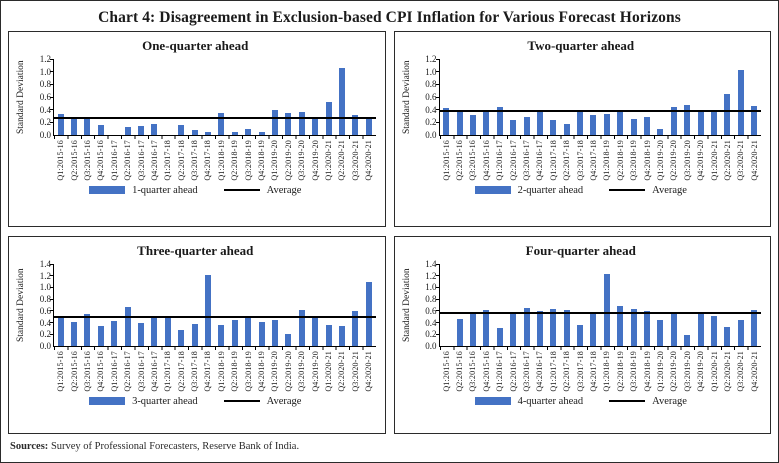 This screenshot has height=463, width=779. What do you see at coordinates (45, 346) in the screenshot?
I see `y-tick-label: 0.0` at bounding box center [45, 346].